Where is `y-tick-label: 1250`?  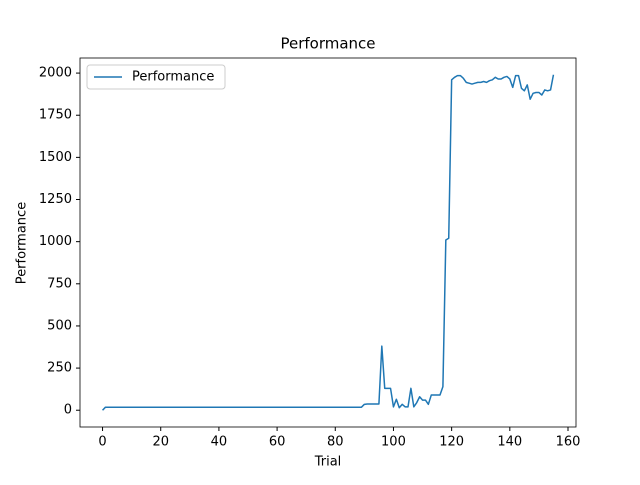
y-tick-label: 1250 is located at coordinates (55, 199).